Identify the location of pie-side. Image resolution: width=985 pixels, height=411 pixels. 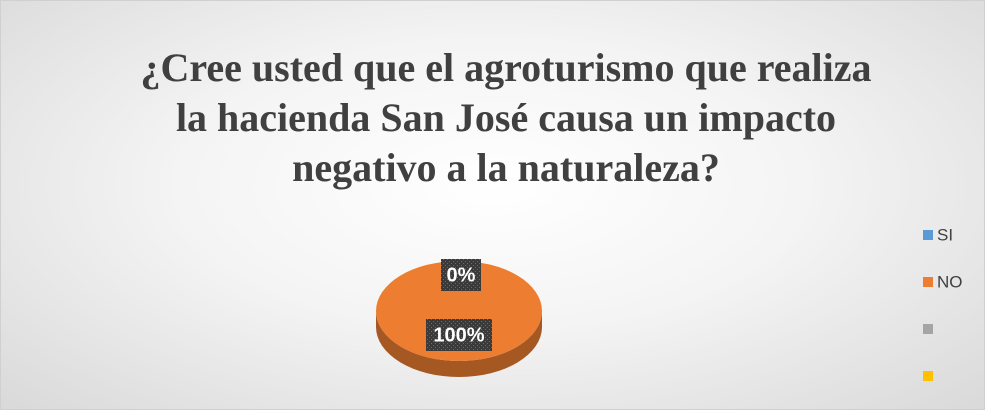
(459, 344).